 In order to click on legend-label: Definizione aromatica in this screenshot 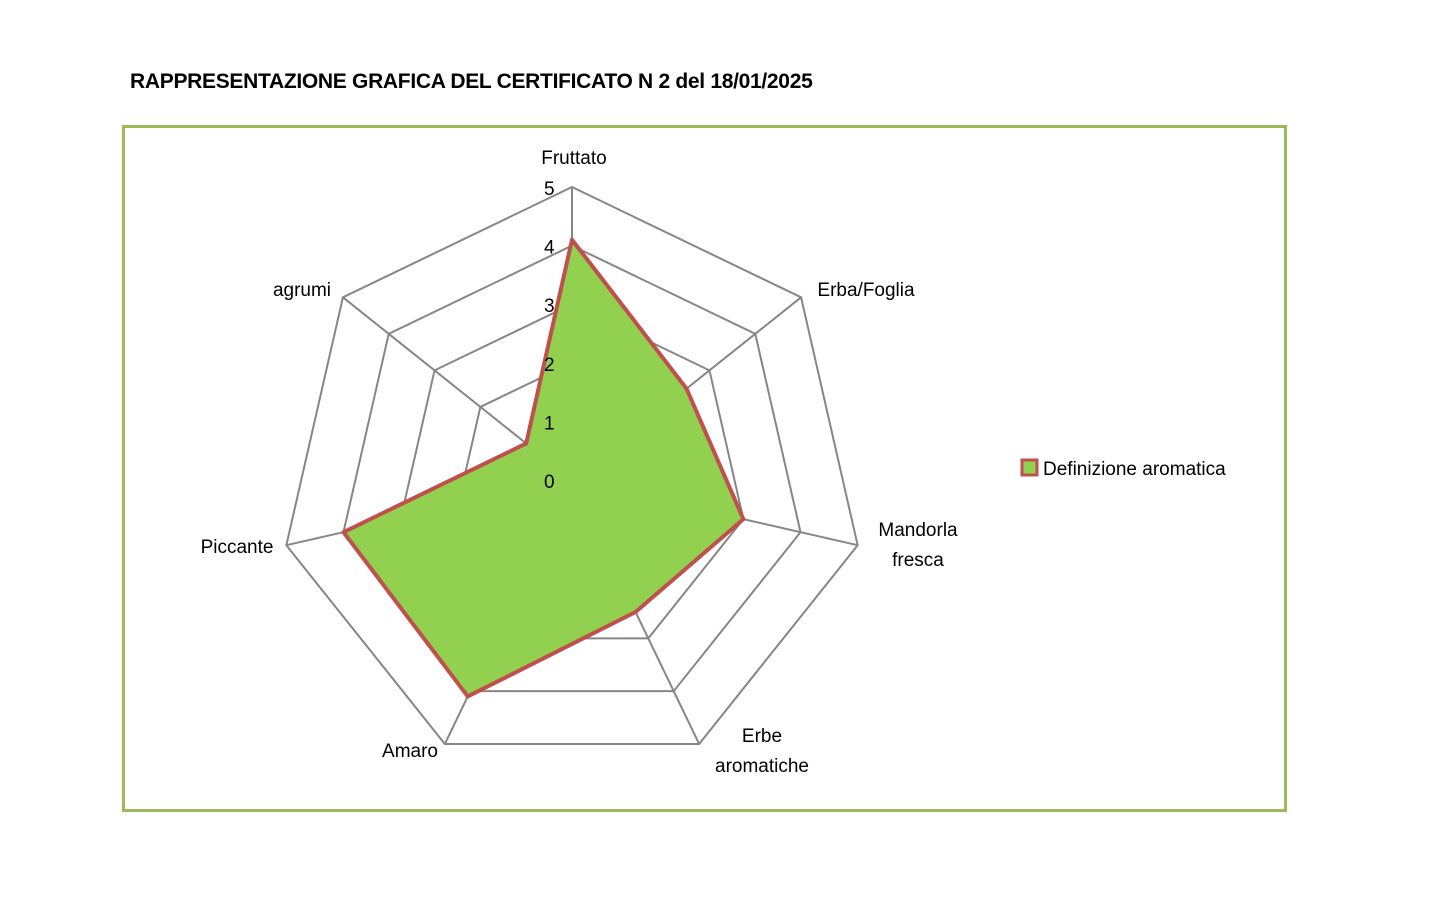, I will do `click(1134, 469)`.